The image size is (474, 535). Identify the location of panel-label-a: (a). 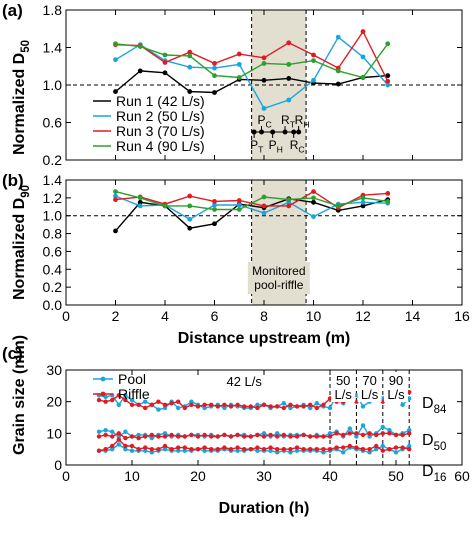
(12, 10).